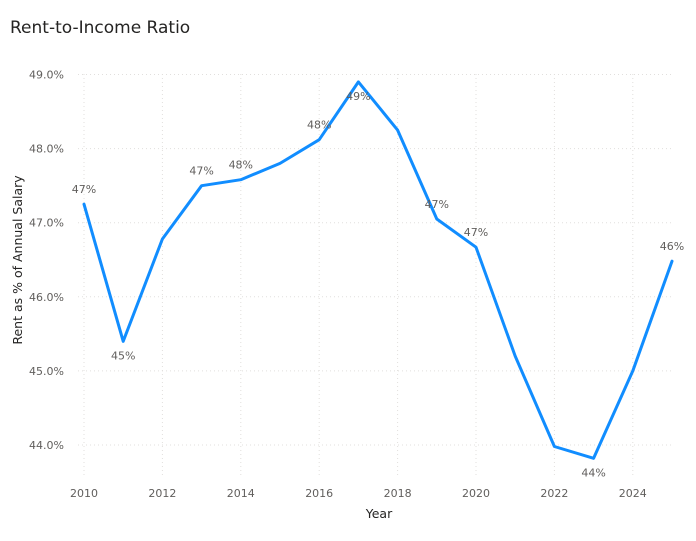 The width and height of the screenshot is (696, 541). Describe the element at coordinates (46, 75) in the screenshot. I see `y-tick-label: 49.0%` at that location.